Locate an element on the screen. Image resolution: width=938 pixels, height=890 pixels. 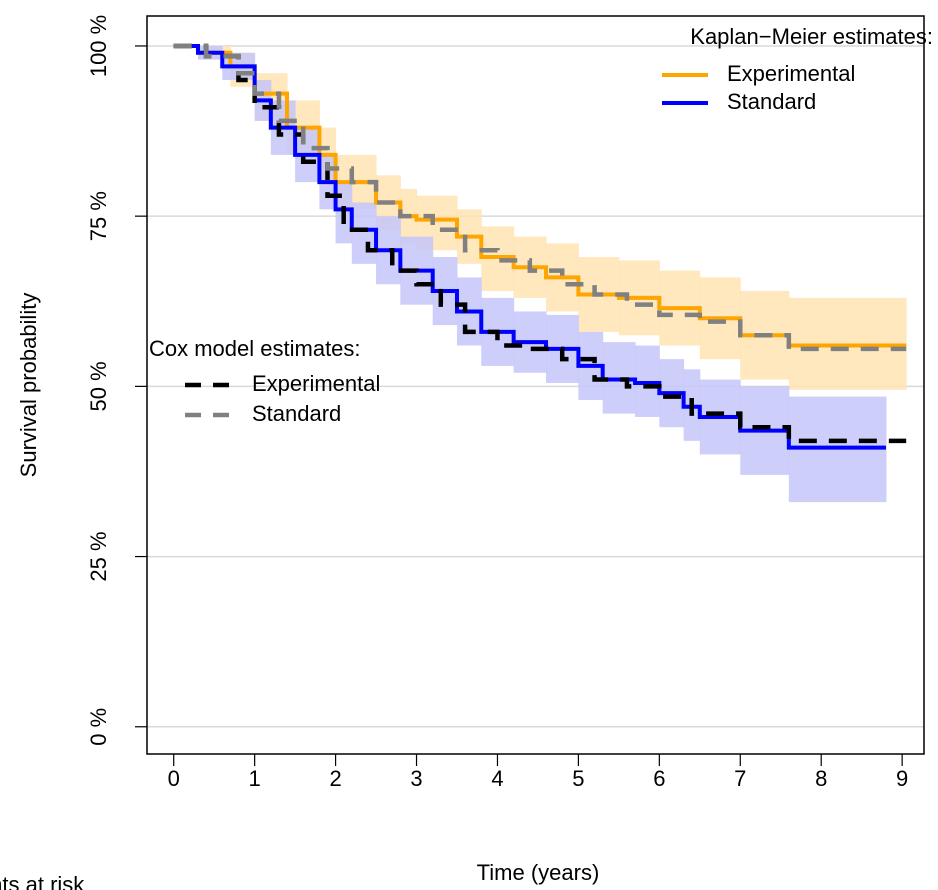
x-tick-label: 4 is located at coordinates (497, 778).